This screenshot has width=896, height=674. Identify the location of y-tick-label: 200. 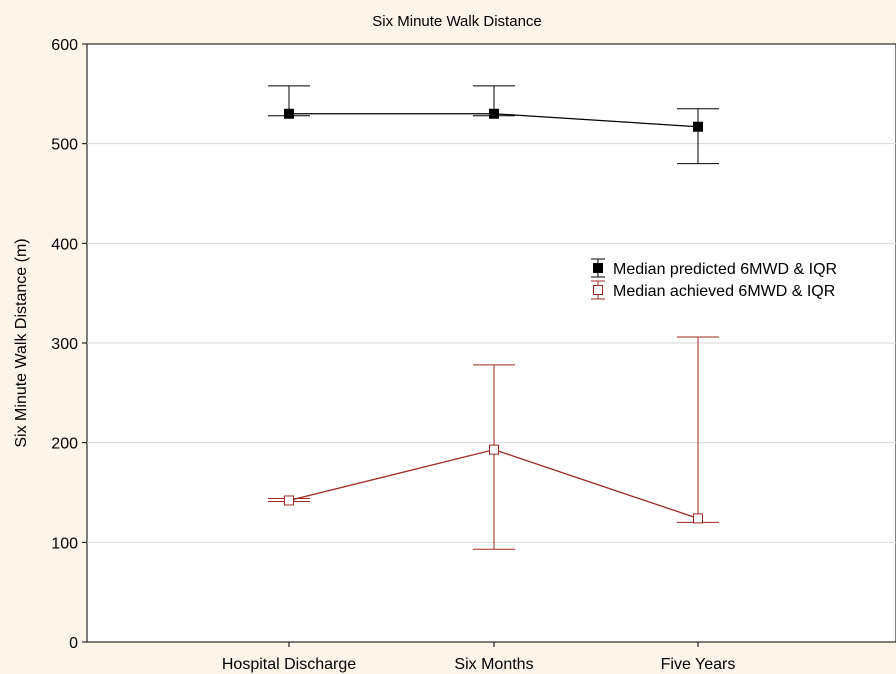
(64, 444).